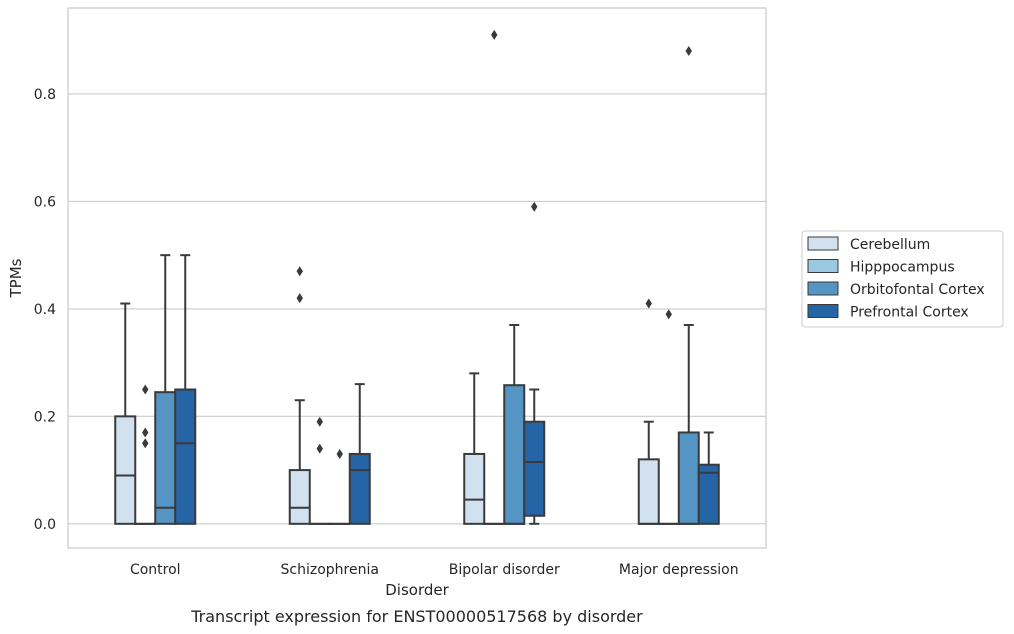  Describe the element at coordinates (917, 290) in the screenshot. I see `legend-label: Orbitofontal Cortex` at that location.